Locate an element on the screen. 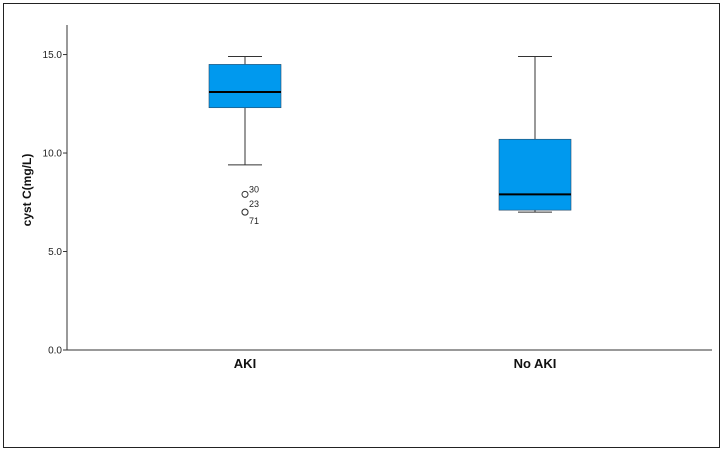 Image resolution: width=725 pixels, height=453 pixels. category-labels: AKI No AKI is located at coordinates (395, 363).